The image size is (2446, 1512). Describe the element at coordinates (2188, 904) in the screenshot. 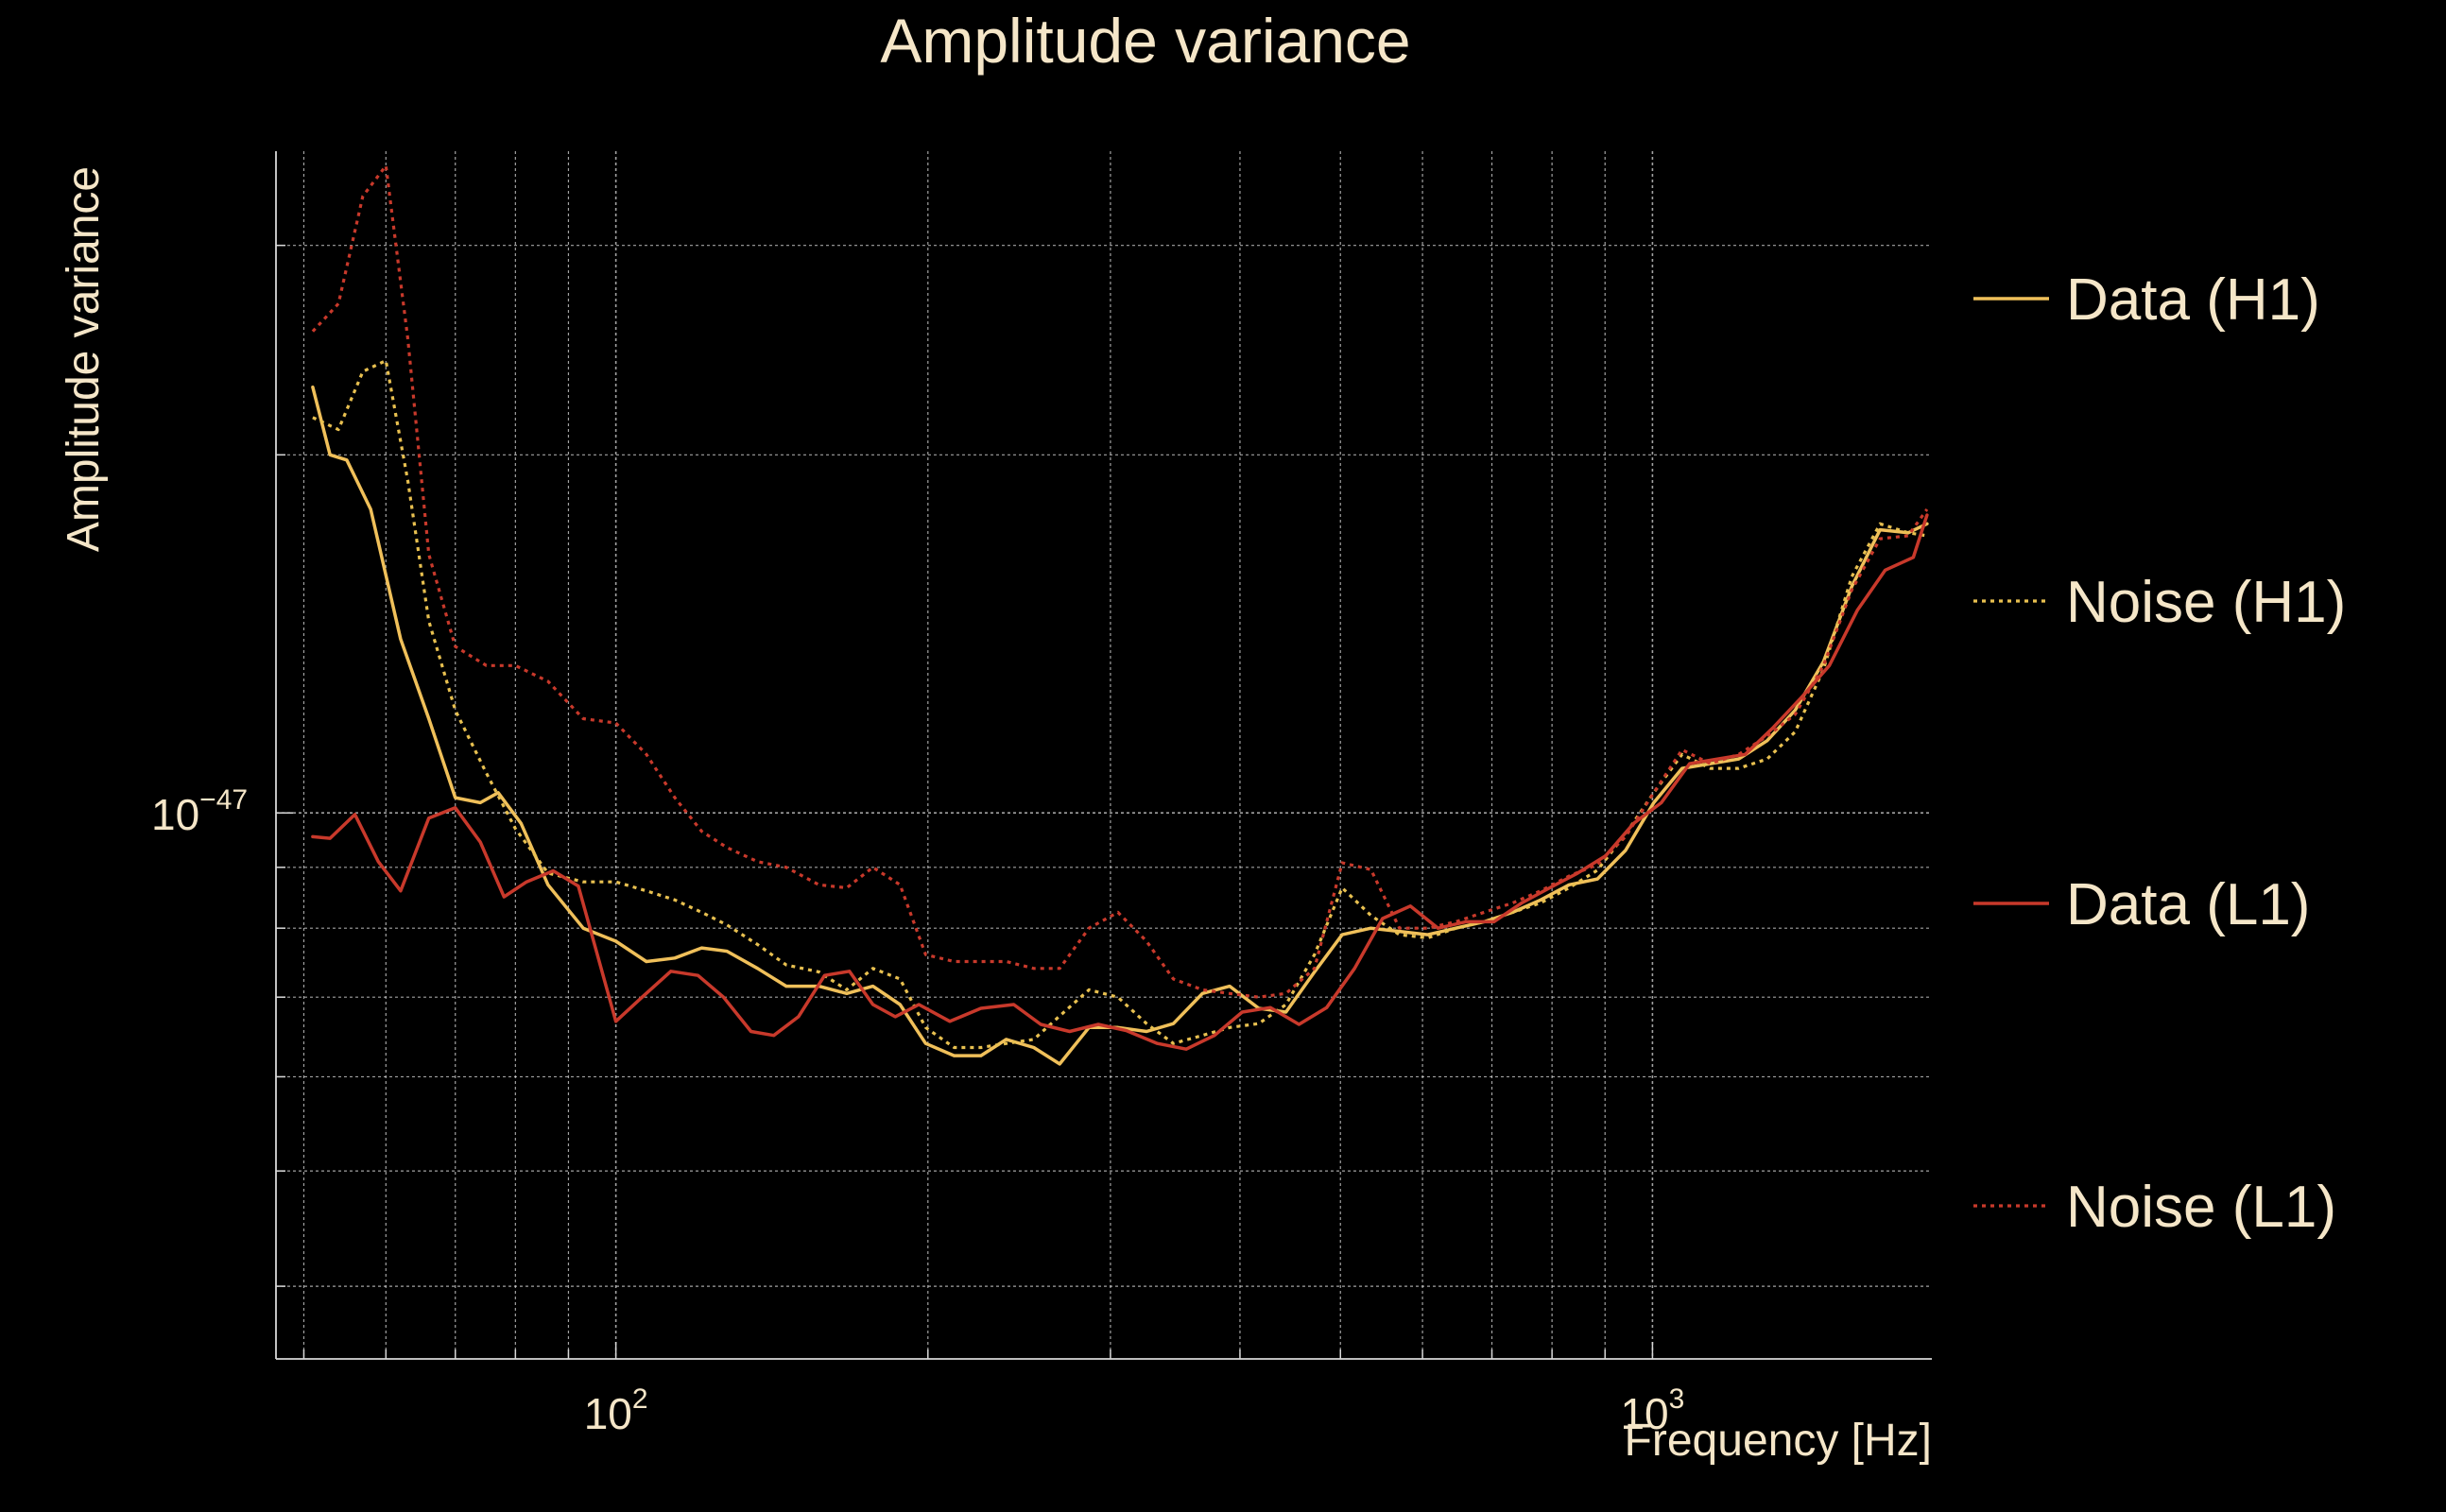

I see `legend-label-data-l1: Data (L1)` at that location.